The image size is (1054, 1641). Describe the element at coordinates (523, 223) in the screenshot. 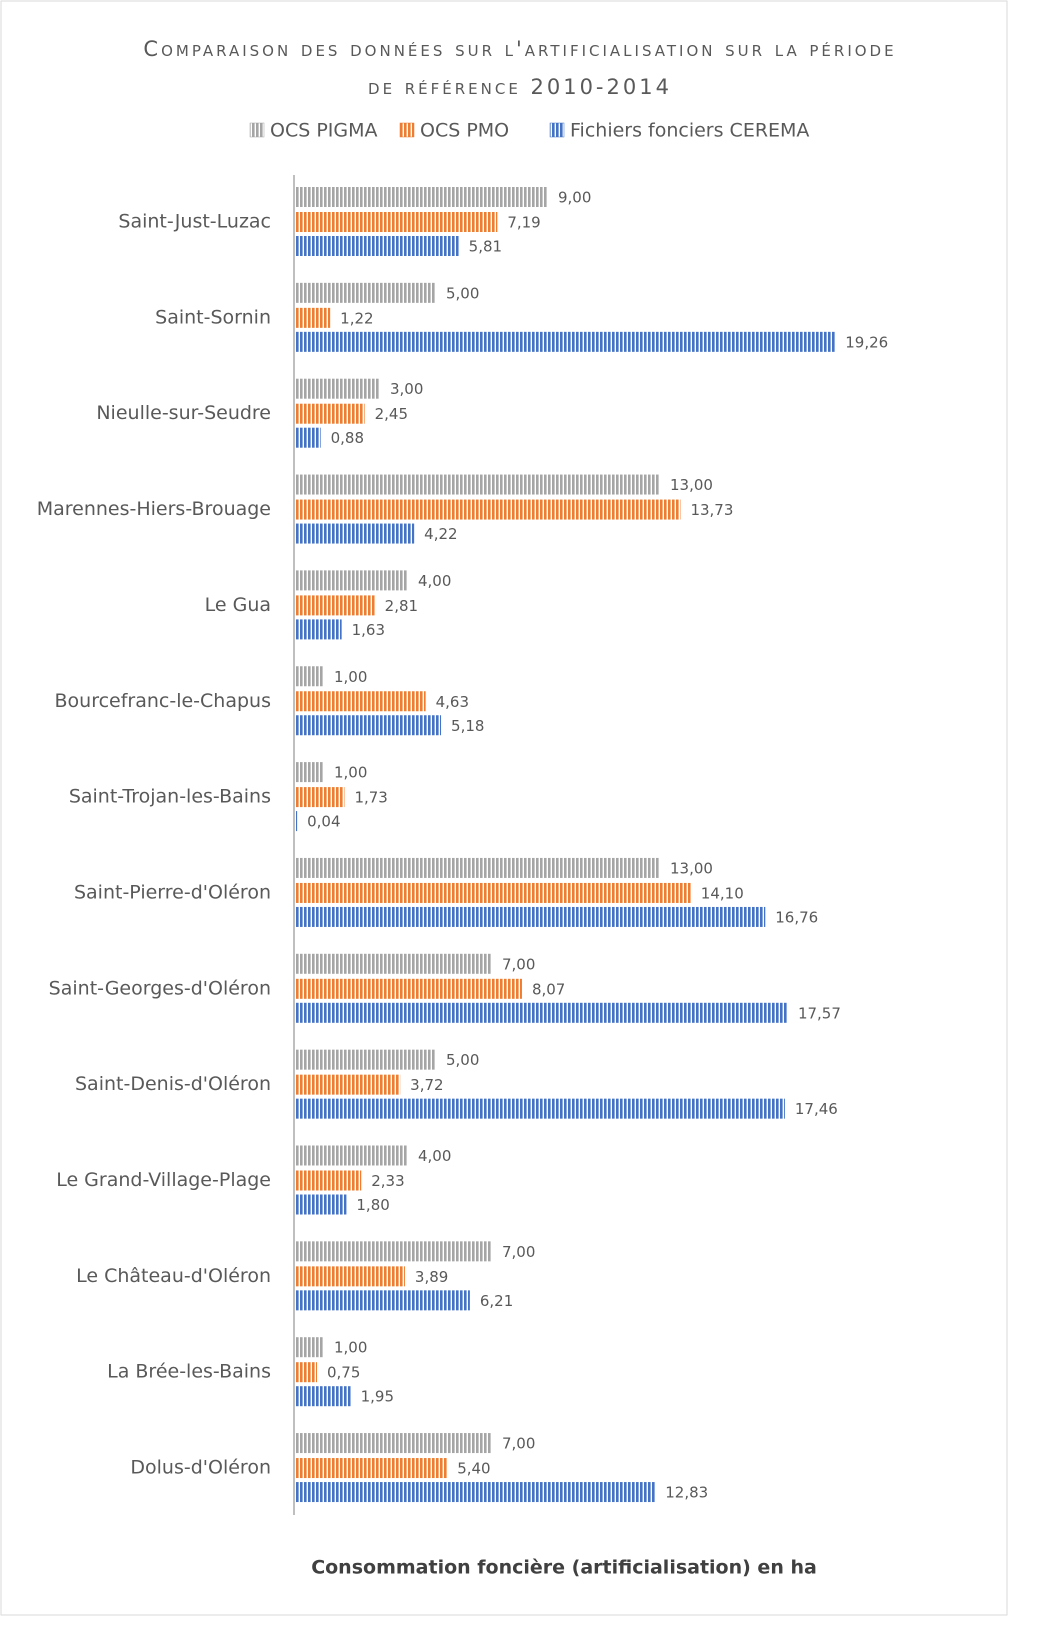

I see `data-label: 7,19` at that location.